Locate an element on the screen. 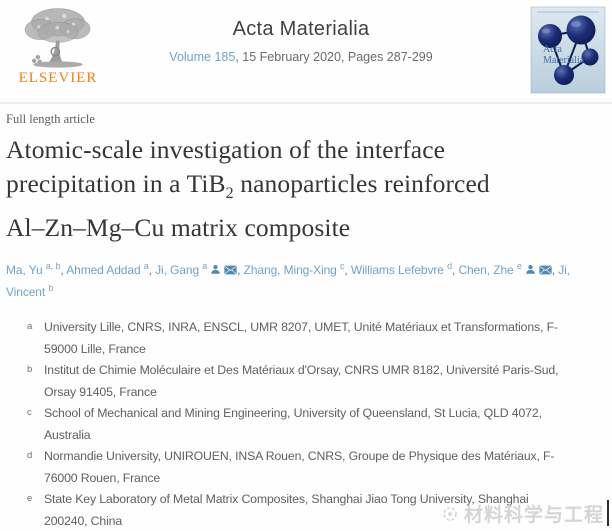 This screenshot has height=531, width=612. affiliation-sup: d is located at coordinates (30, 456).